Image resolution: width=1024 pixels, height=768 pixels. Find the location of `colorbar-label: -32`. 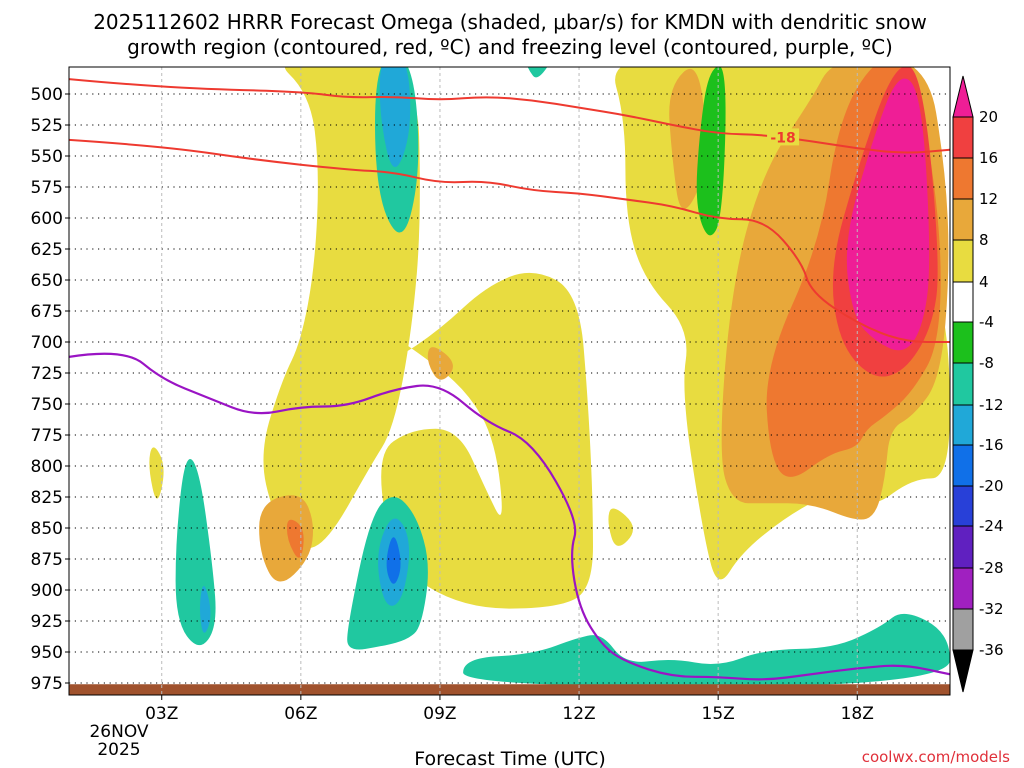

colorbar-label: -32 is located at coordinates (991, 609).